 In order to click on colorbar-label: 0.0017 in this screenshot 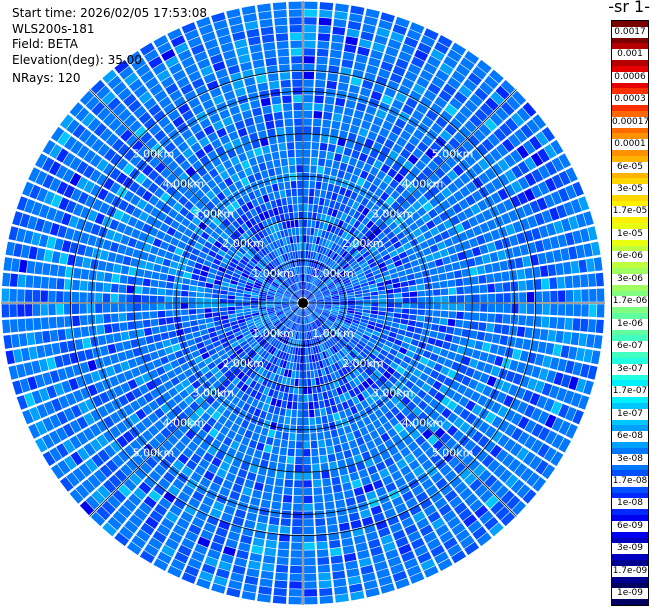, I will do `click(630, 32)`.